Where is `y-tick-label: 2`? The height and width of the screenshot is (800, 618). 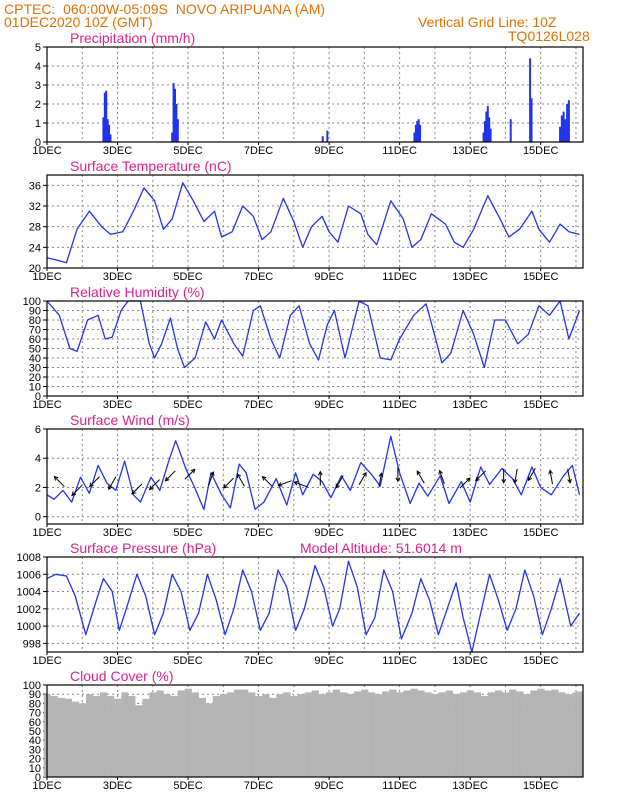 y-tick-label: 2 is located at coordinates (38, 488).